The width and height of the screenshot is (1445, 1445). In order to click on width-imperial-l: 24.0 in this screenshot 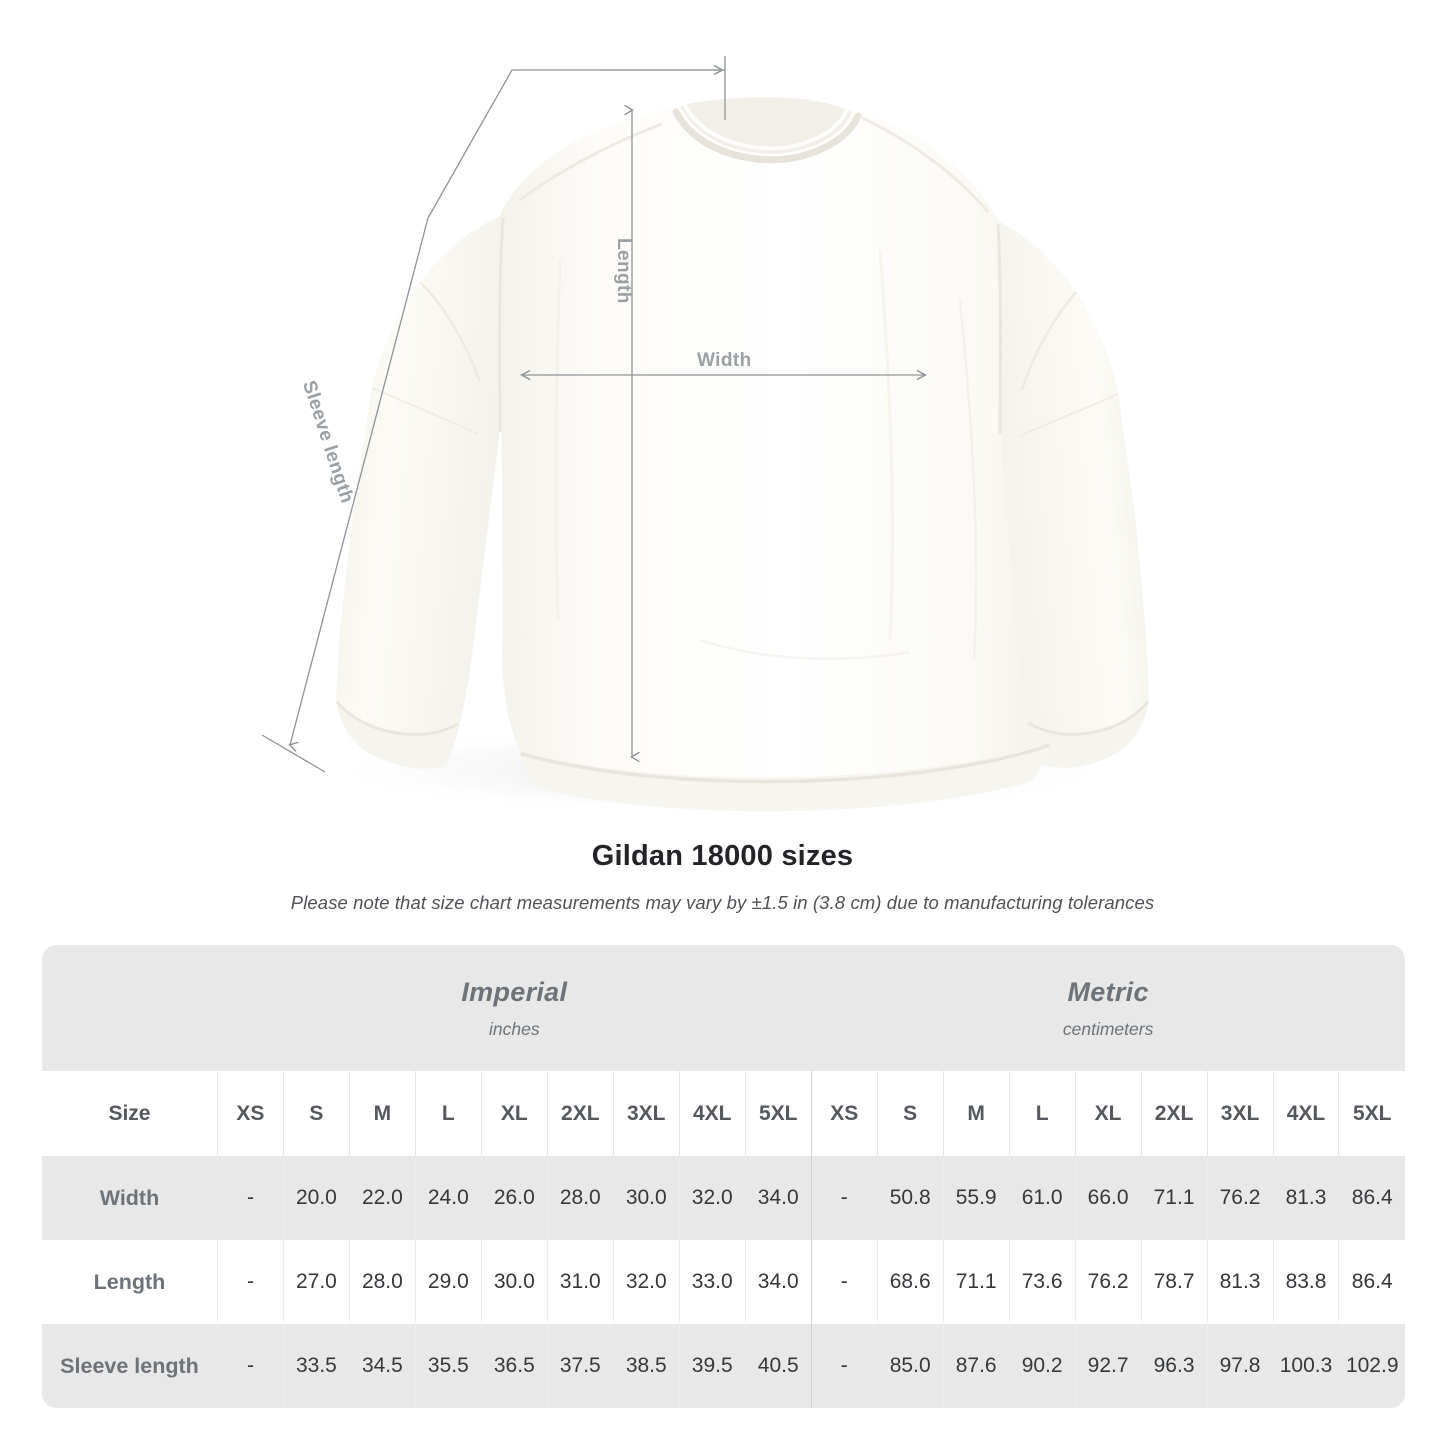, I will do `click(448, 1198)`.